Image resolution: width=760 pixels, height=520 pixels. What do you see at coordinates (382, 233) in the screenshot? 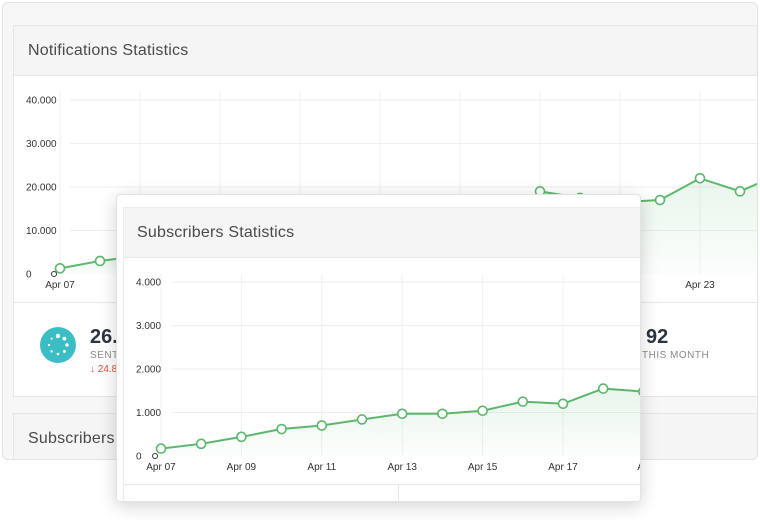
I see `subscribers-card-header: Subscribers Statistics` at bounding box center [382, 233].